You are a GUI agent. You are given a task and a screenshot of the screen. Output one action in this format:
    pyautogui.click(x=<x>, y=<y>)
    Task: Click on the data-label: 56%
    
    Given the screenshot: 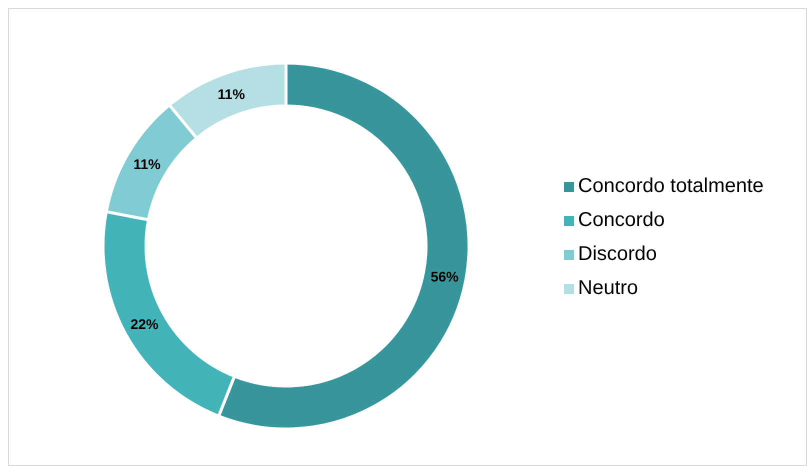 What is the action you would take?
    pyautogui.click(x=445, y=276)
    